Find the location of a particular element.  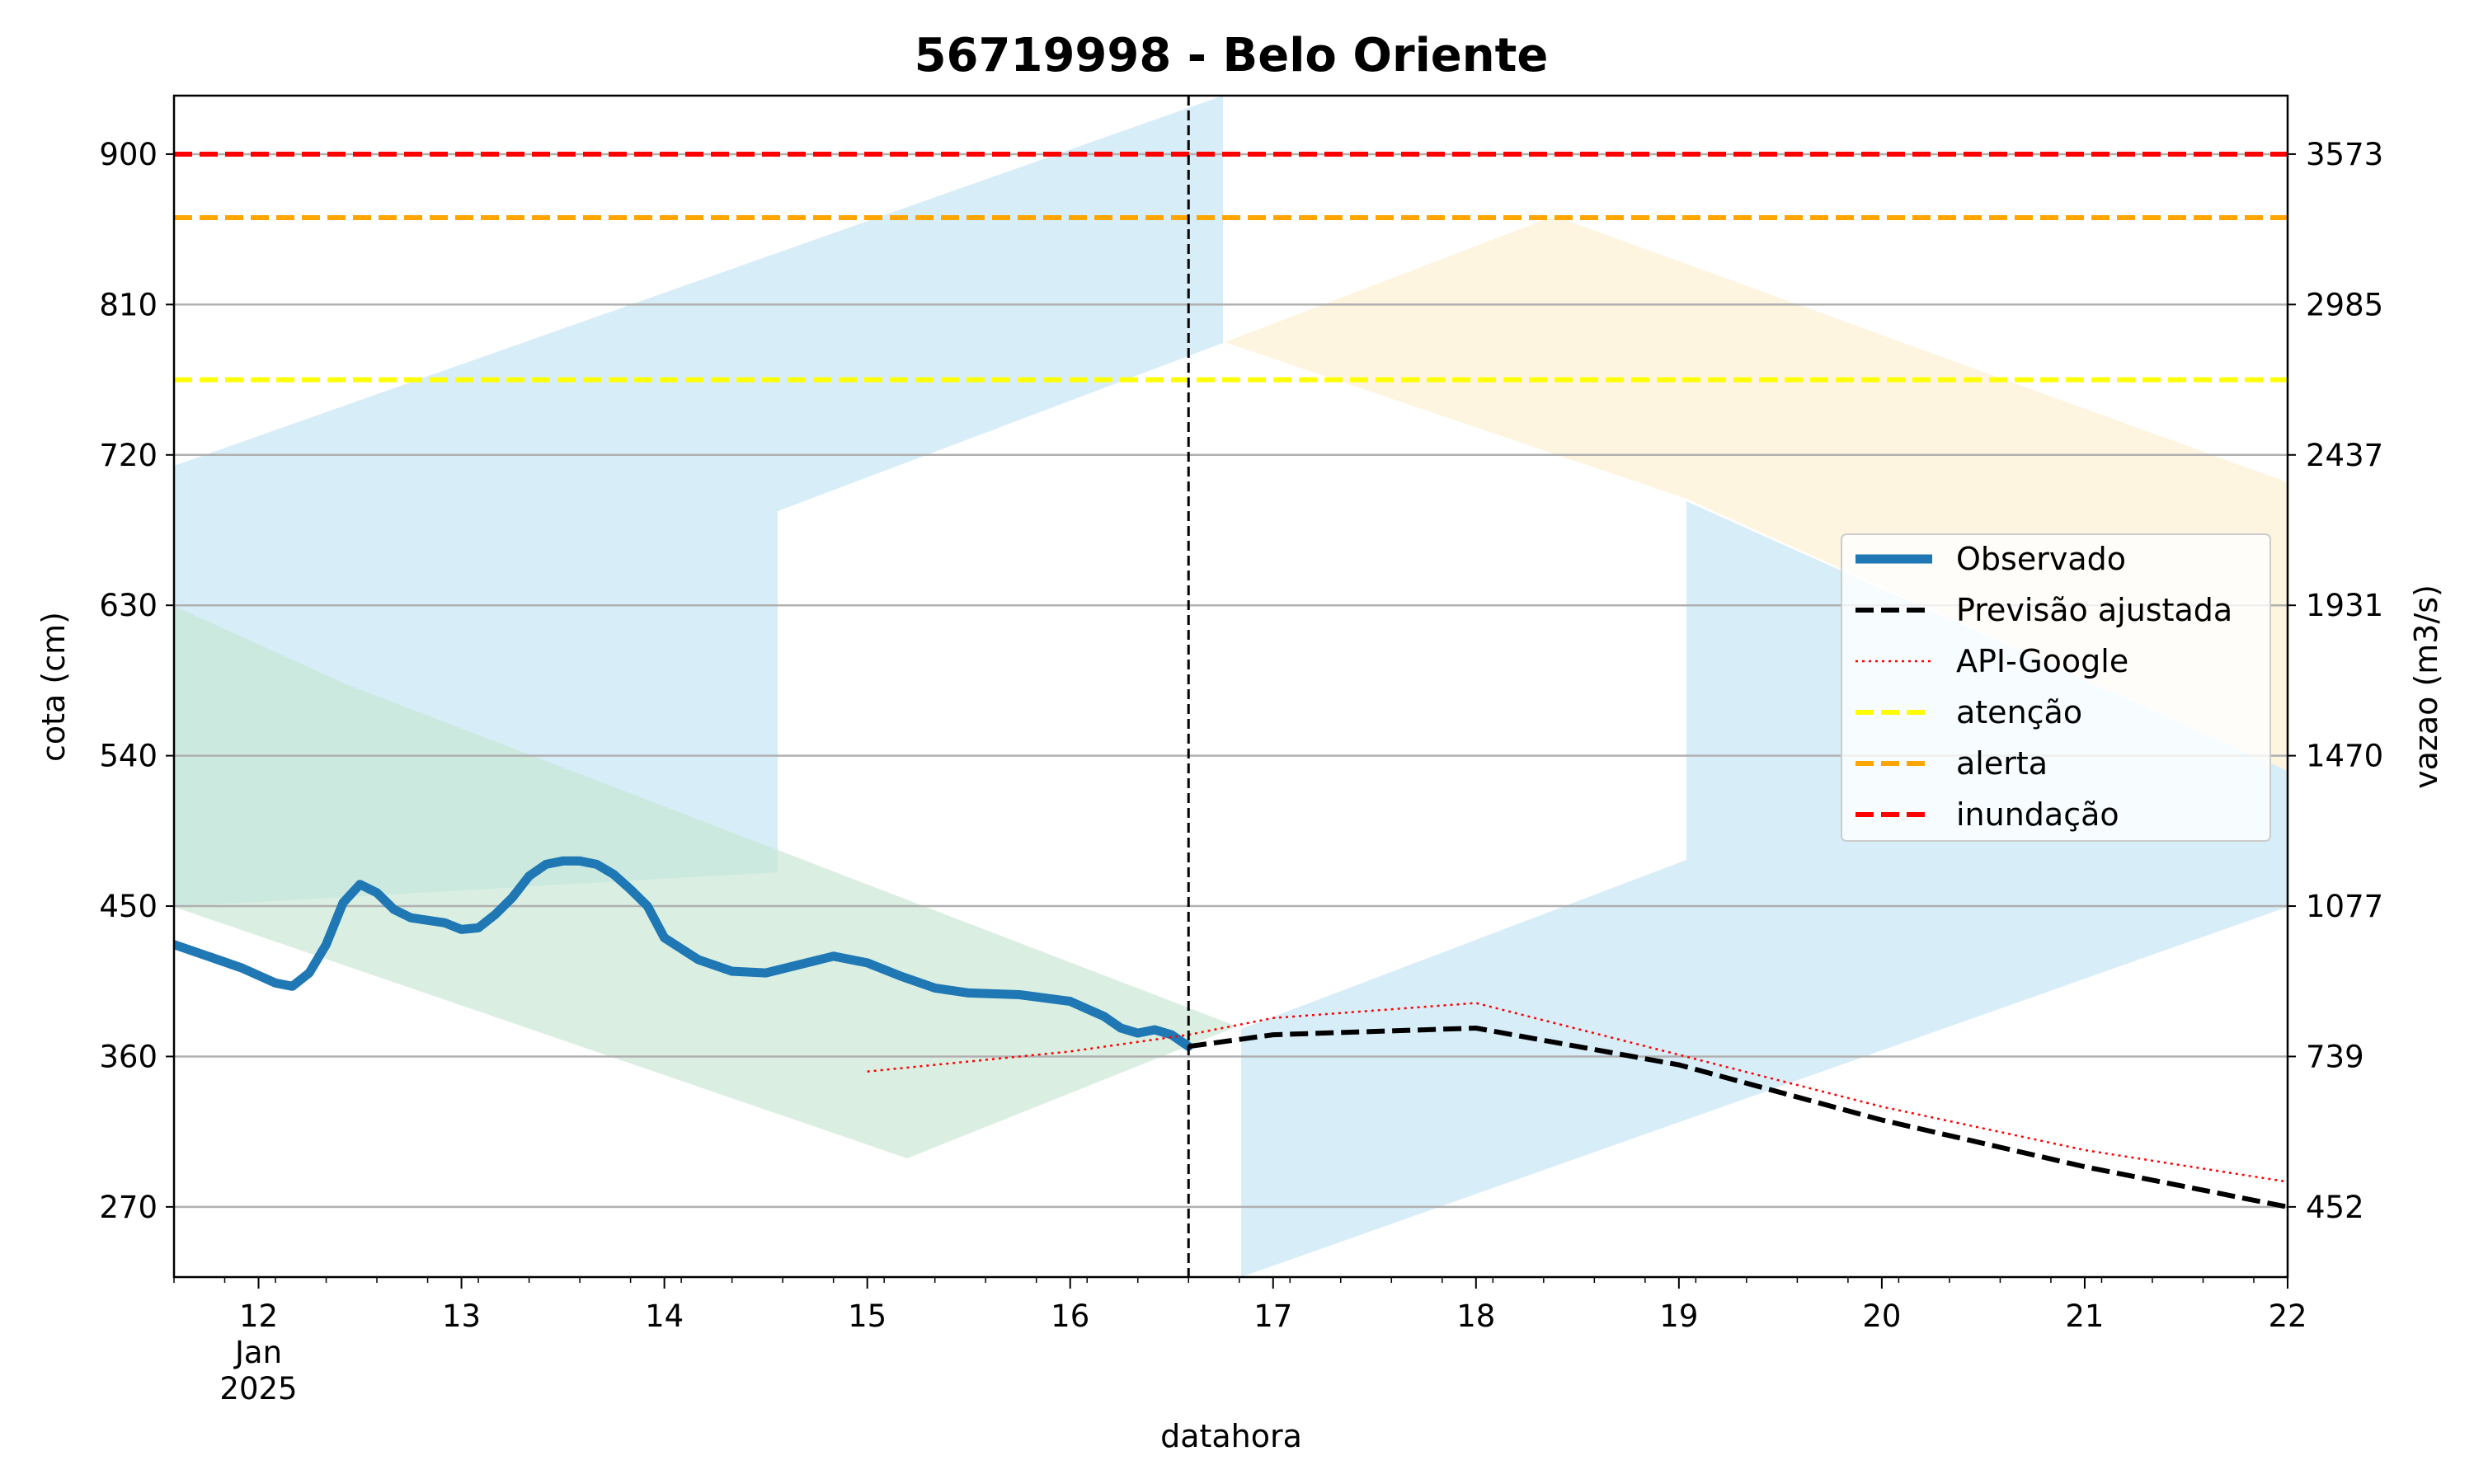

y-tick-label: 810 is located at coordinates (128, 304).